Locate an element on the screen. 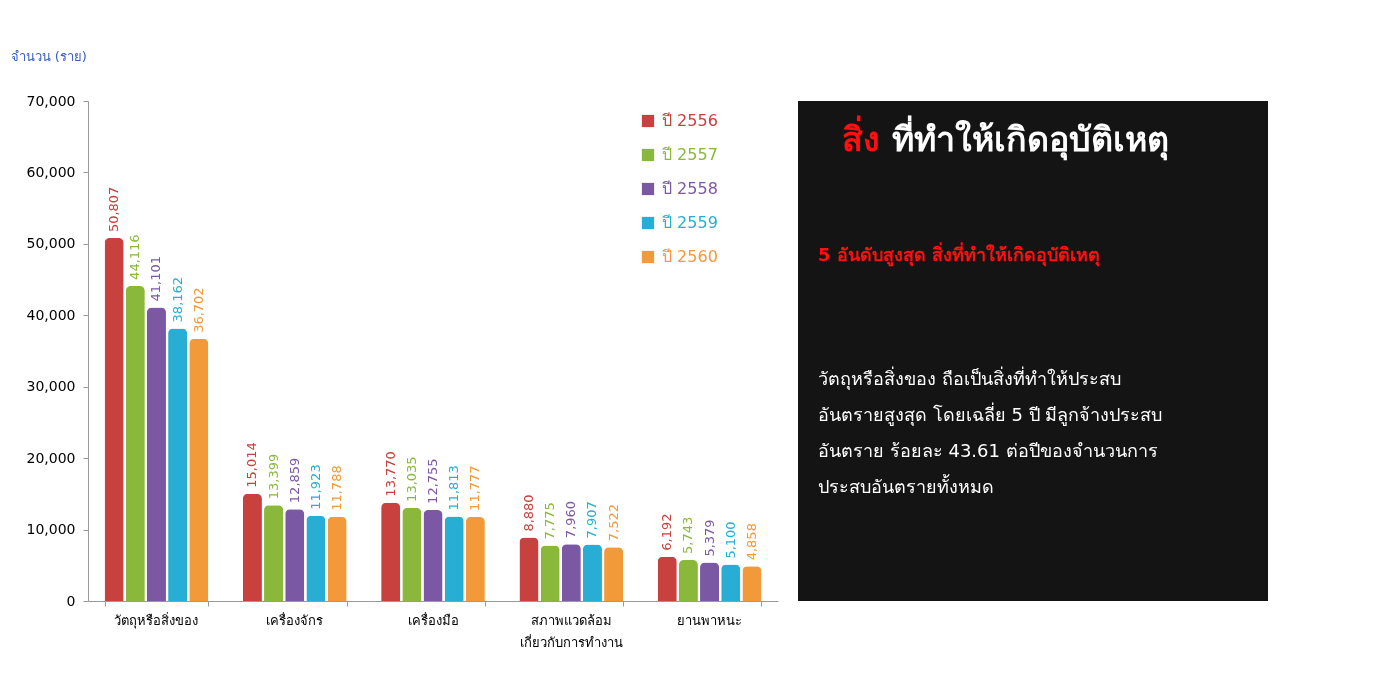 This screenshot has width=1377, height=689. x-tick-label: วัตถุหรือสิ่งของ is located at coordinates (156, 620).